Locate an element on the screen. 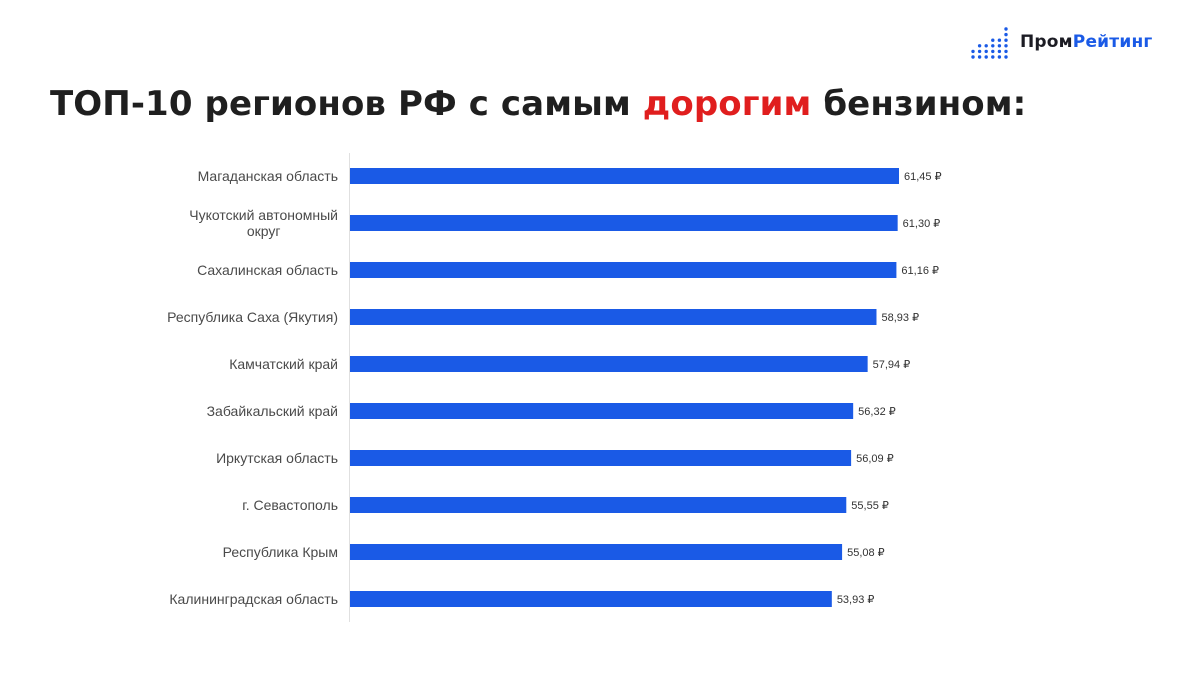  category-label: Магаданская область is located at coordinates (268, 176).